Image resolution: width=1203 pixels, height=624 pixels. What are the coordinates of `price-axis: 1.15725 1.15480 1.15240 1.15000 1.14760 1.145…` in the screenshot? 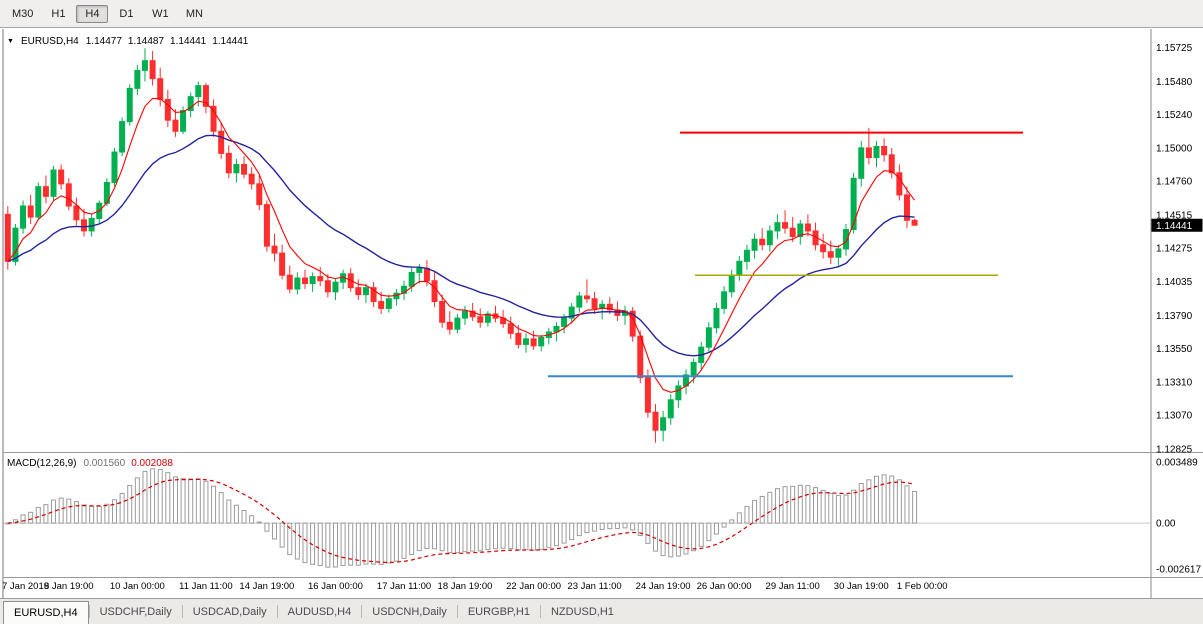 It's located at (1177, 309).